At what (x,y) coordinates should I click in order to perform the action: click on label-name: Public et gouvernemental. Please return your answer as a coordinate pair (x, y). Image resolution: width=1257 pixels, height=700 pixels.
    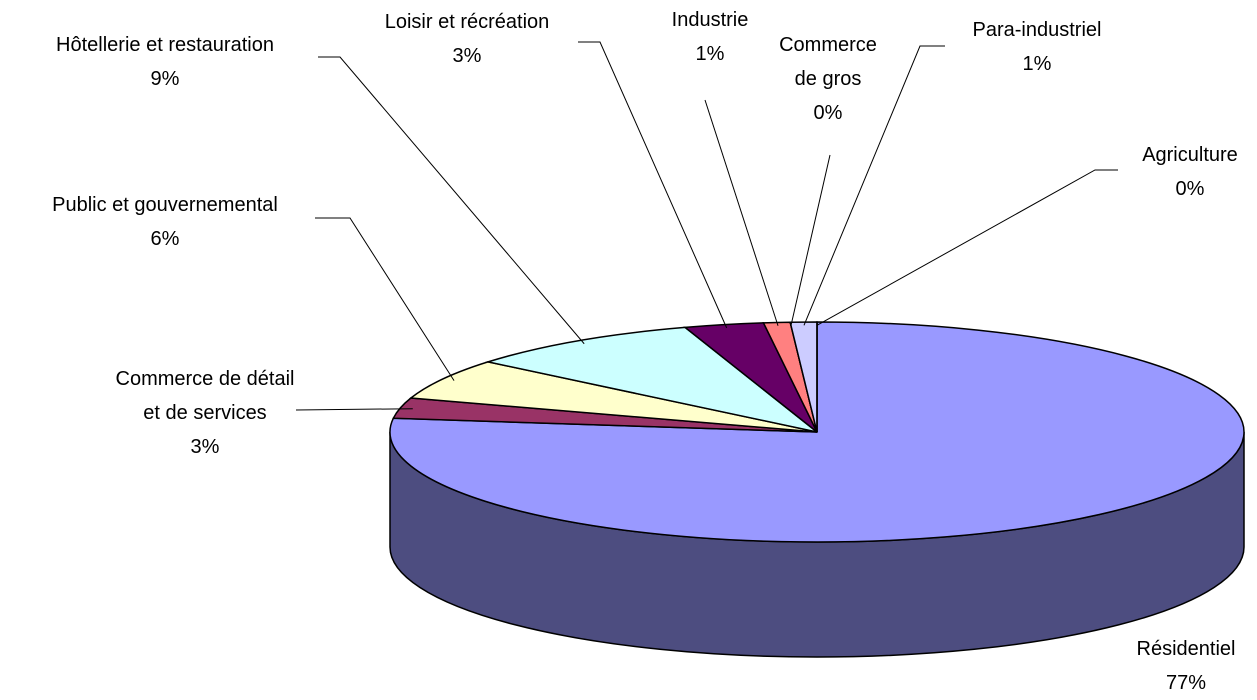
    Looking at the image, I should click on (165, 205).